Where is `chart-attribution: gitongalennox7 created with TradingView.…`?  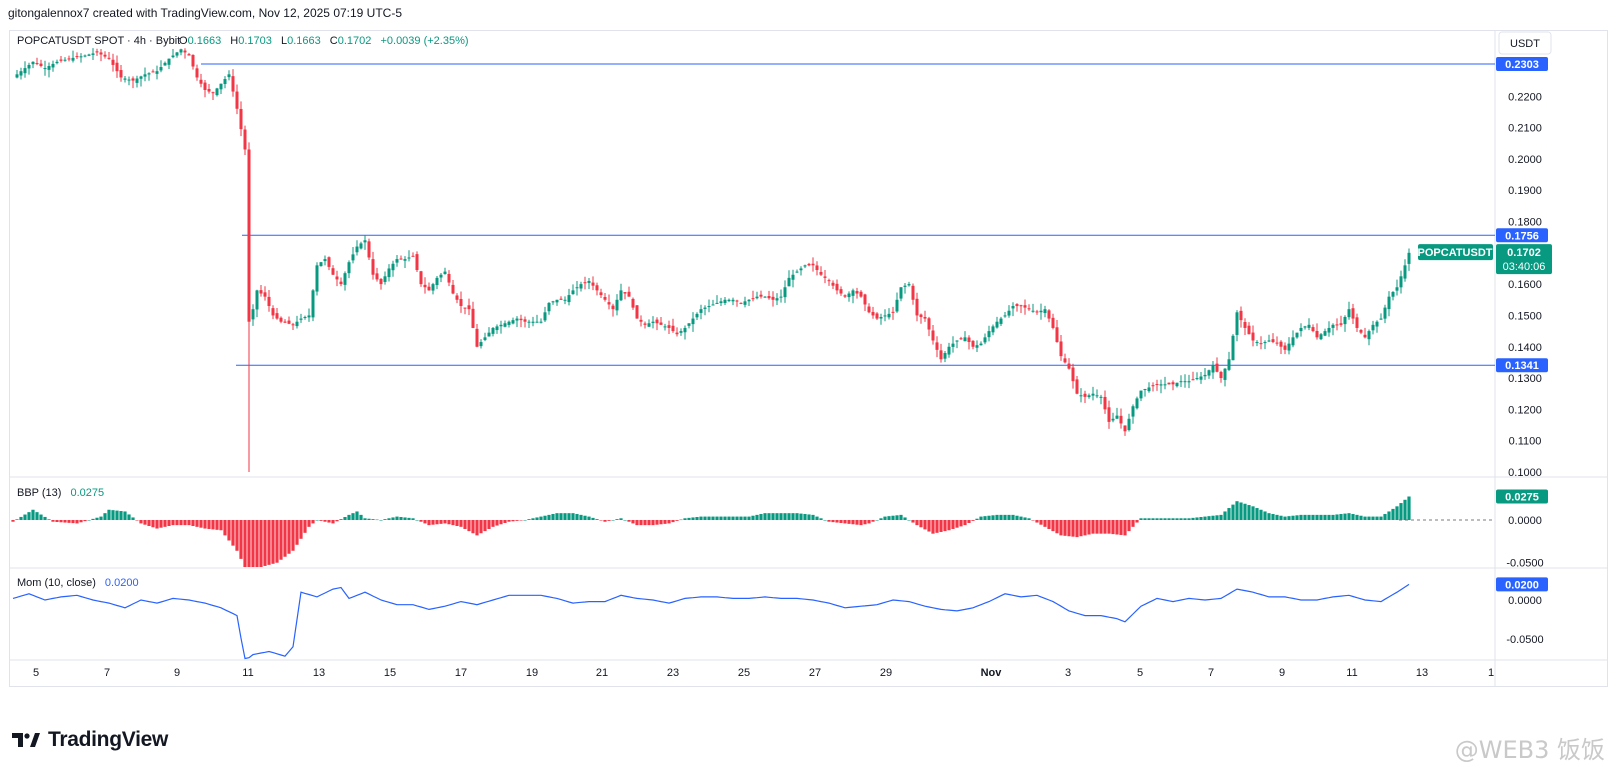 chart-attribution: gitongalennox7 created with TradingView.… is located at coordinates (205, 13).